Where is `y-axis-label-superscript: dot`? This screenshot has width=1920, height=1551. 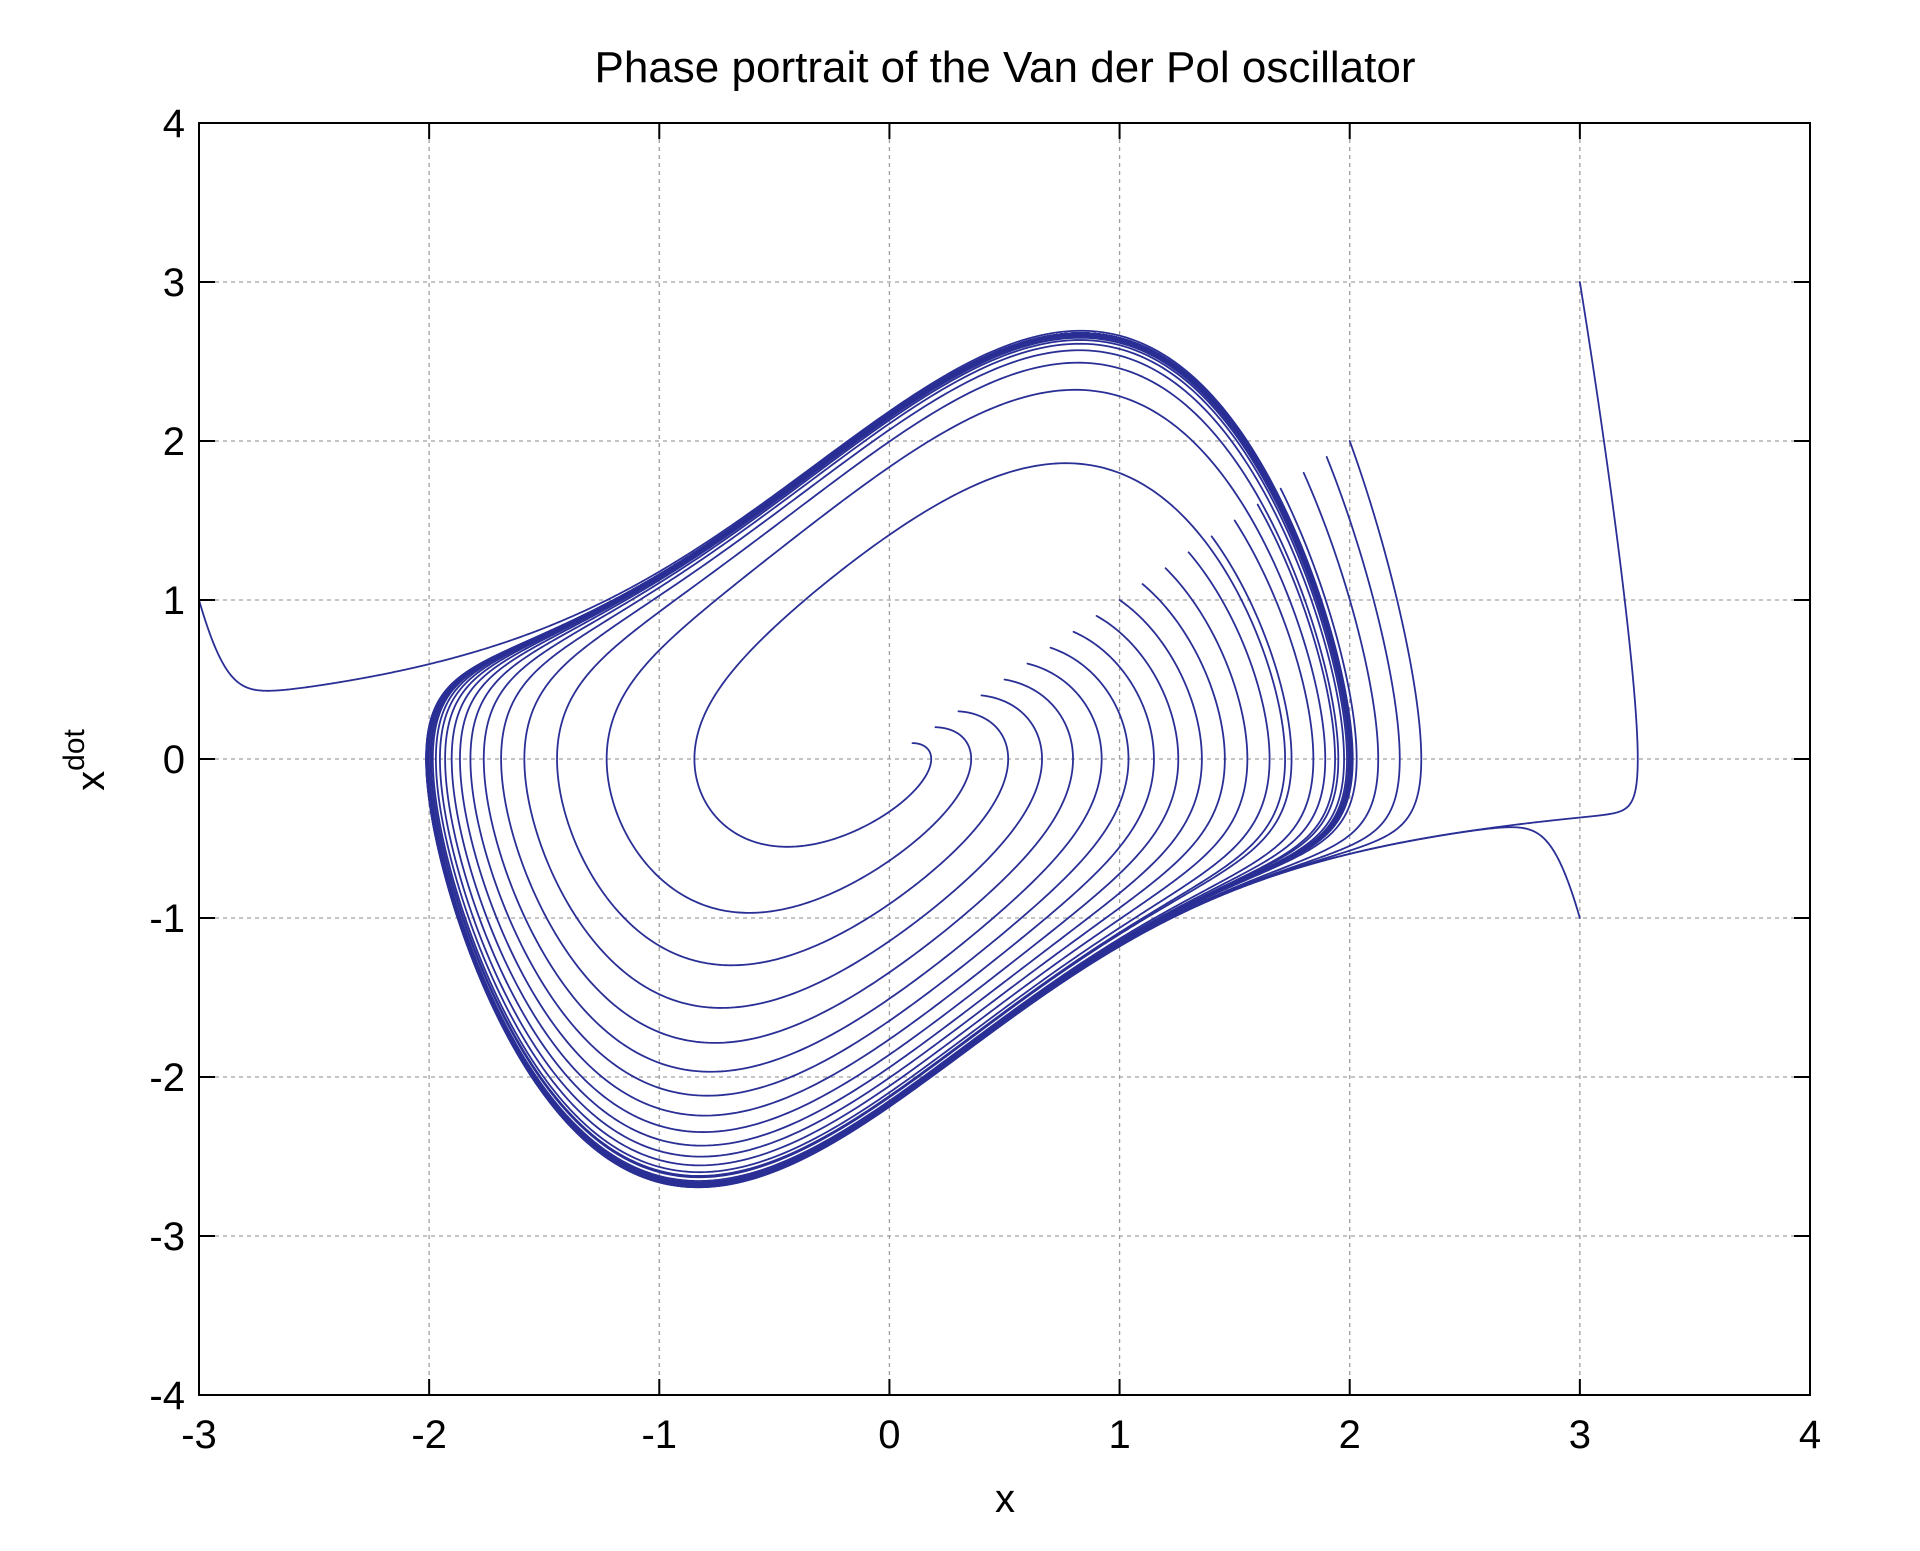 y-axis-label-superscript: dot is located at coordinates (74, 749).